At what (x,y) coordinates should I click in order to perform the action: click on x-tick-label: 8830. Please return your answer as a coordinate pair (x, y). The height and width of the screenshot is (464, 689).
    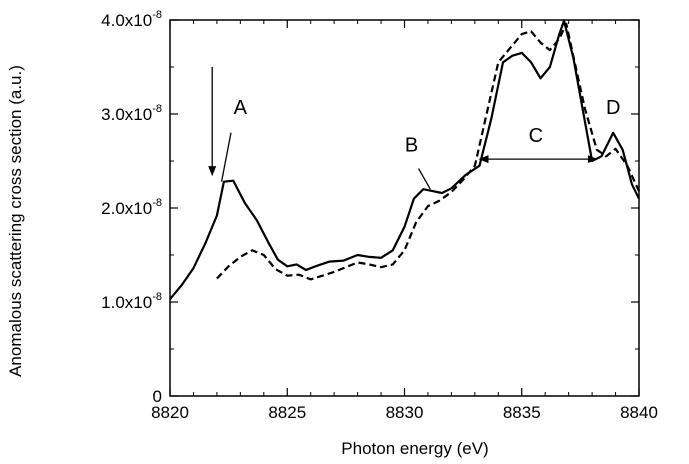
    Looking at the image, I should click on (405, 412).